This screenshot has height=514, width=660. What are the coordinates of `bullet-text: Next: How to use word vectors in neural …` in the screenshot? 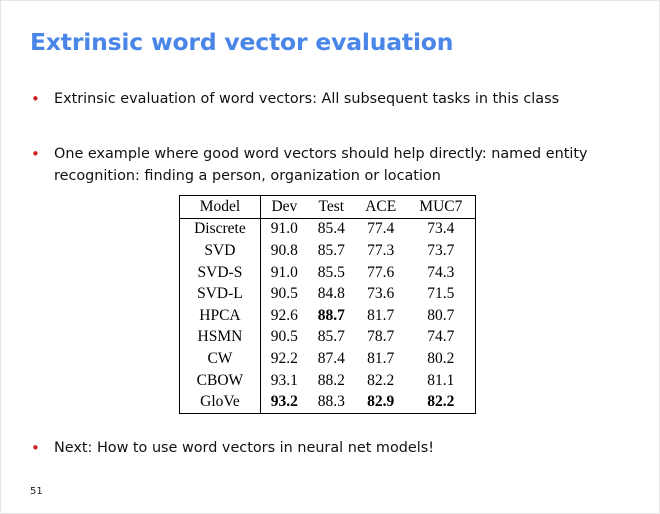 It's located at (244, 448).